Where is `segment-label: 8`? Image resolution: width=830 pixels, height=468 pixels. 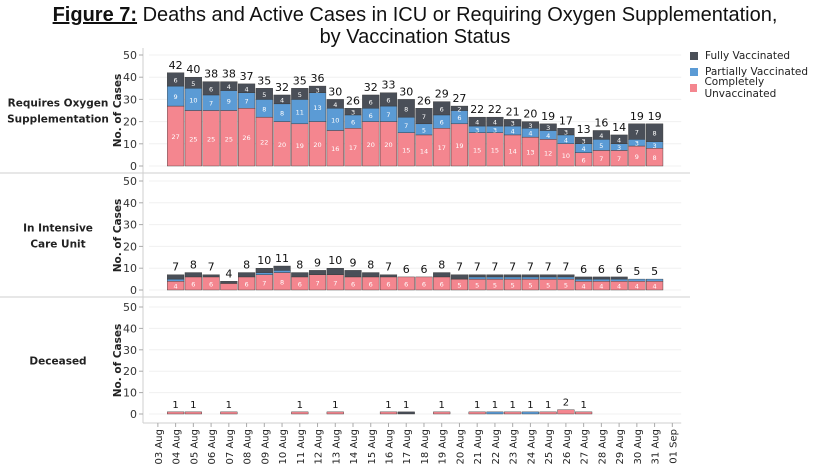 segment-label: 8 is located at coordinates (655, 158).